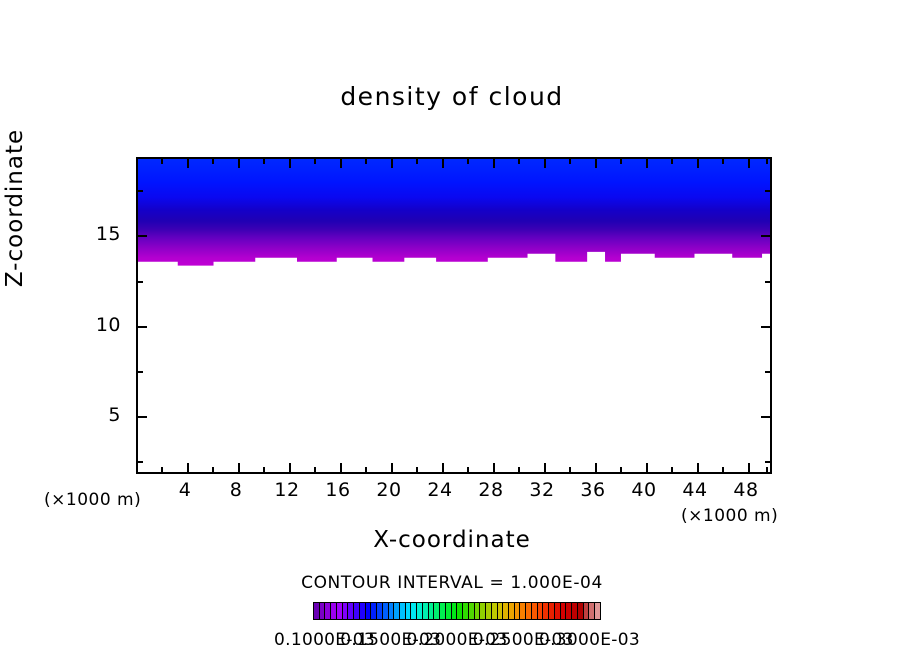 The image size is (904, 654). What do you see at coordinates (644, 490) in the screenshot?
I see `x-tick-label-40: 40` at bounding box center [644, 490].